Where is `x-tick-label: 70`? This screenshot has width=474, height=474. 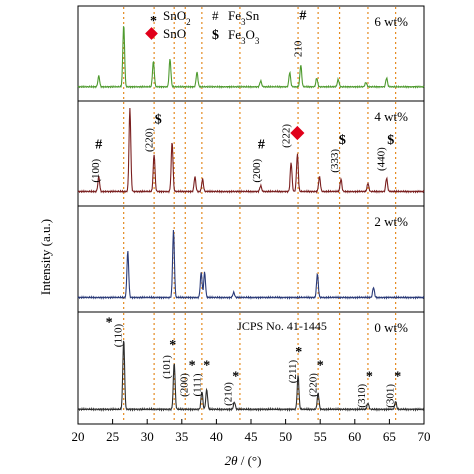 x-tick-label: 70 is located at coordinates (424, 436).